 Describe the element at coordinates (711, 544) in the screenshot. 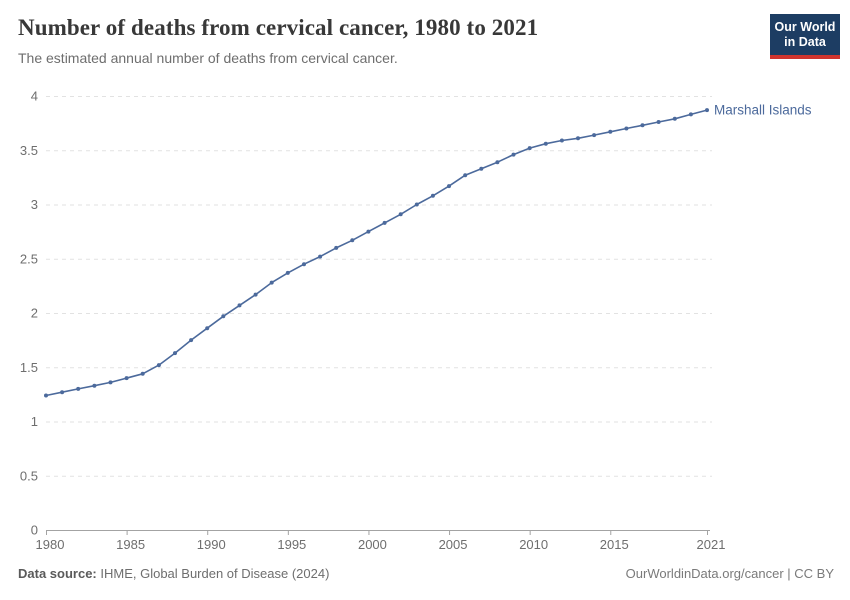

I see `x-tick-label: 2021` at that location.